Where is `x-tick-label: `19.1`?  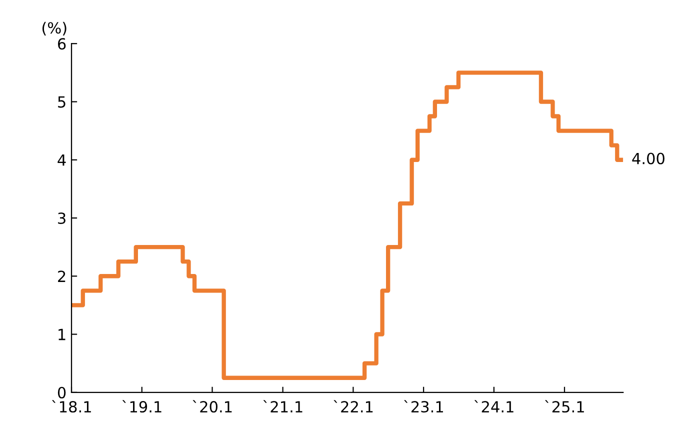
x-tick-label: `19.1 is located at coordinates (142, 406).